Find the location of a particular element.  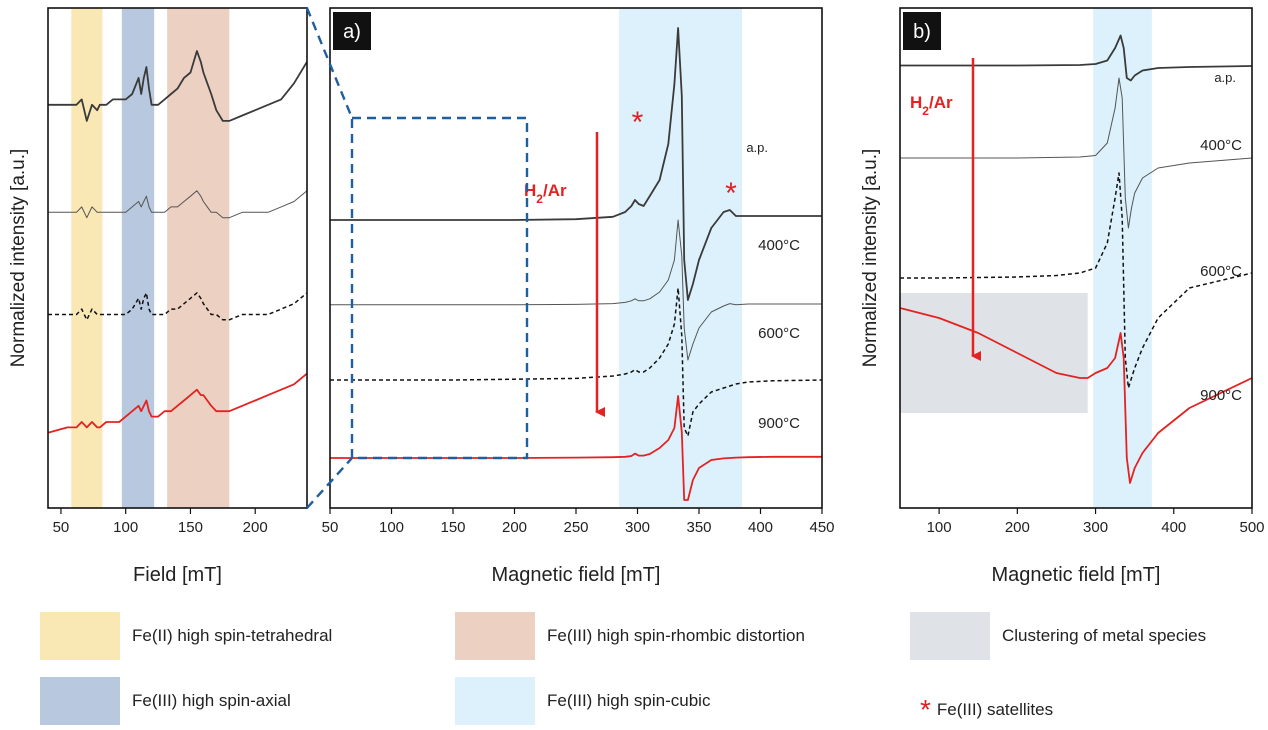

x-tick-label: 250 is located at coordinates (575, 527).